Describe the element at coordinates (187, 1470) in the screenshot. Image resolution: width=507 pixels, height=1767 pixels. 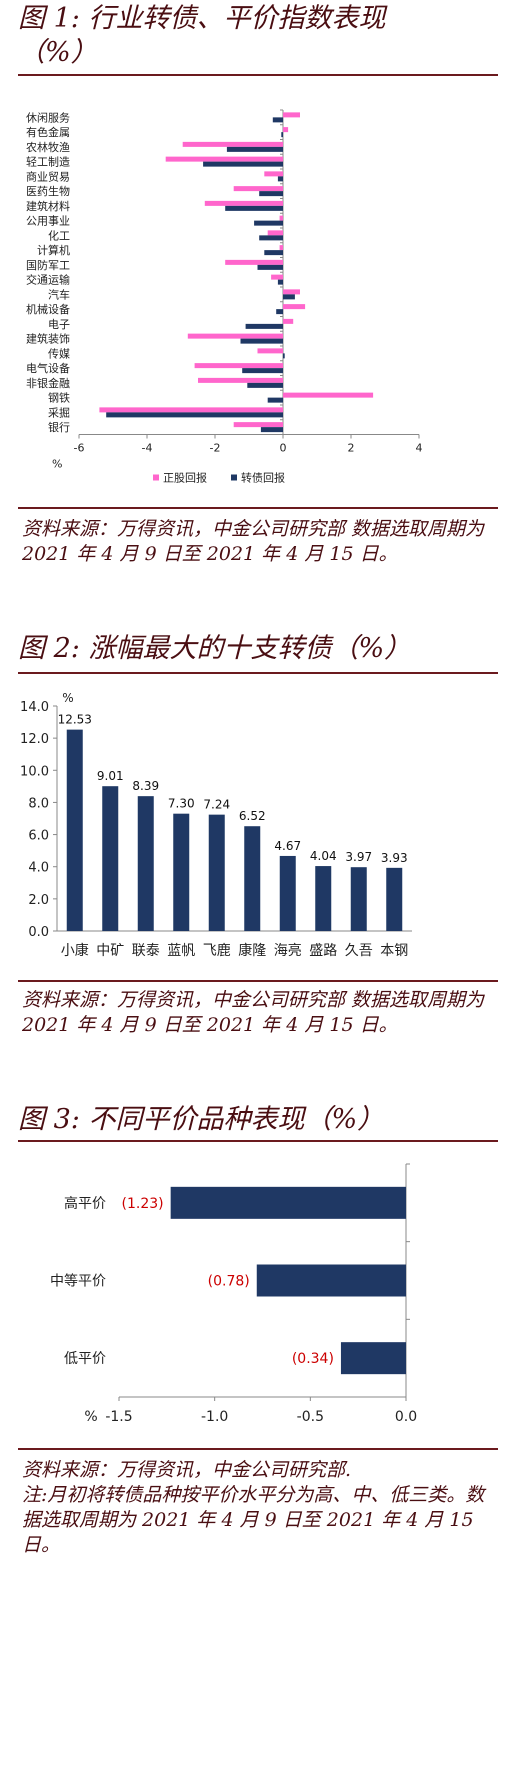
I see `fig3-source-line1: 资料来源：万得资讯，中金公司研究部.` at that location.